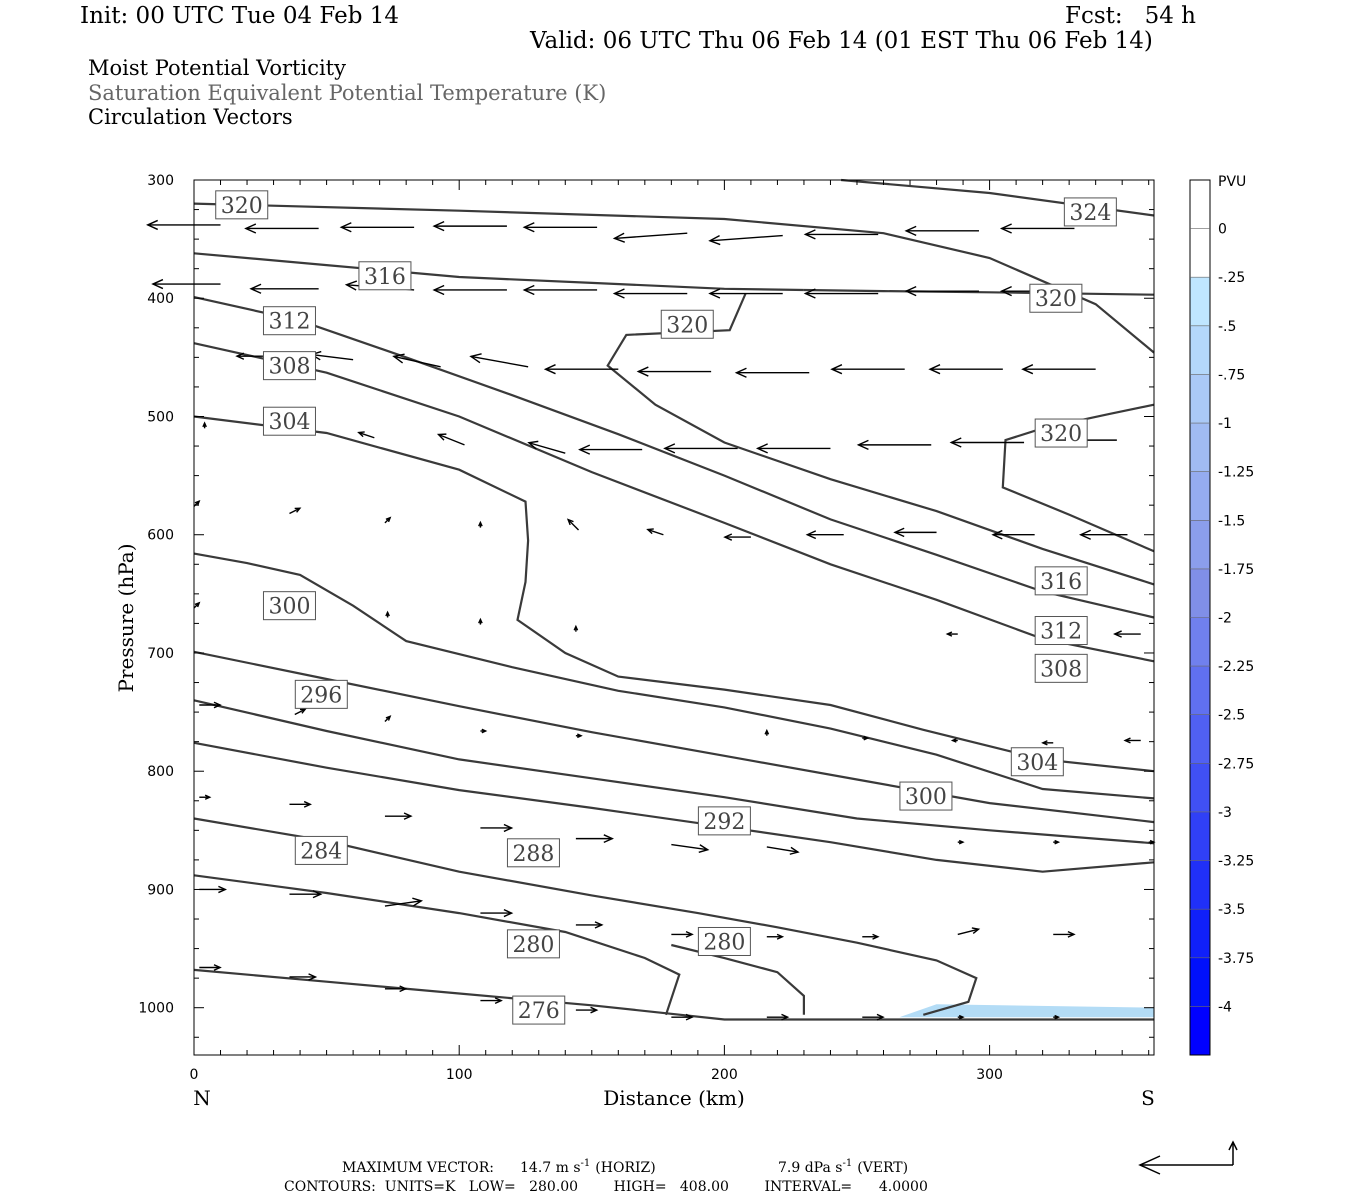  What do you see at coordinates (1225, 813) in the screenshot?
I see `colorbar-label: -3` at bounding box center [1225, 813].